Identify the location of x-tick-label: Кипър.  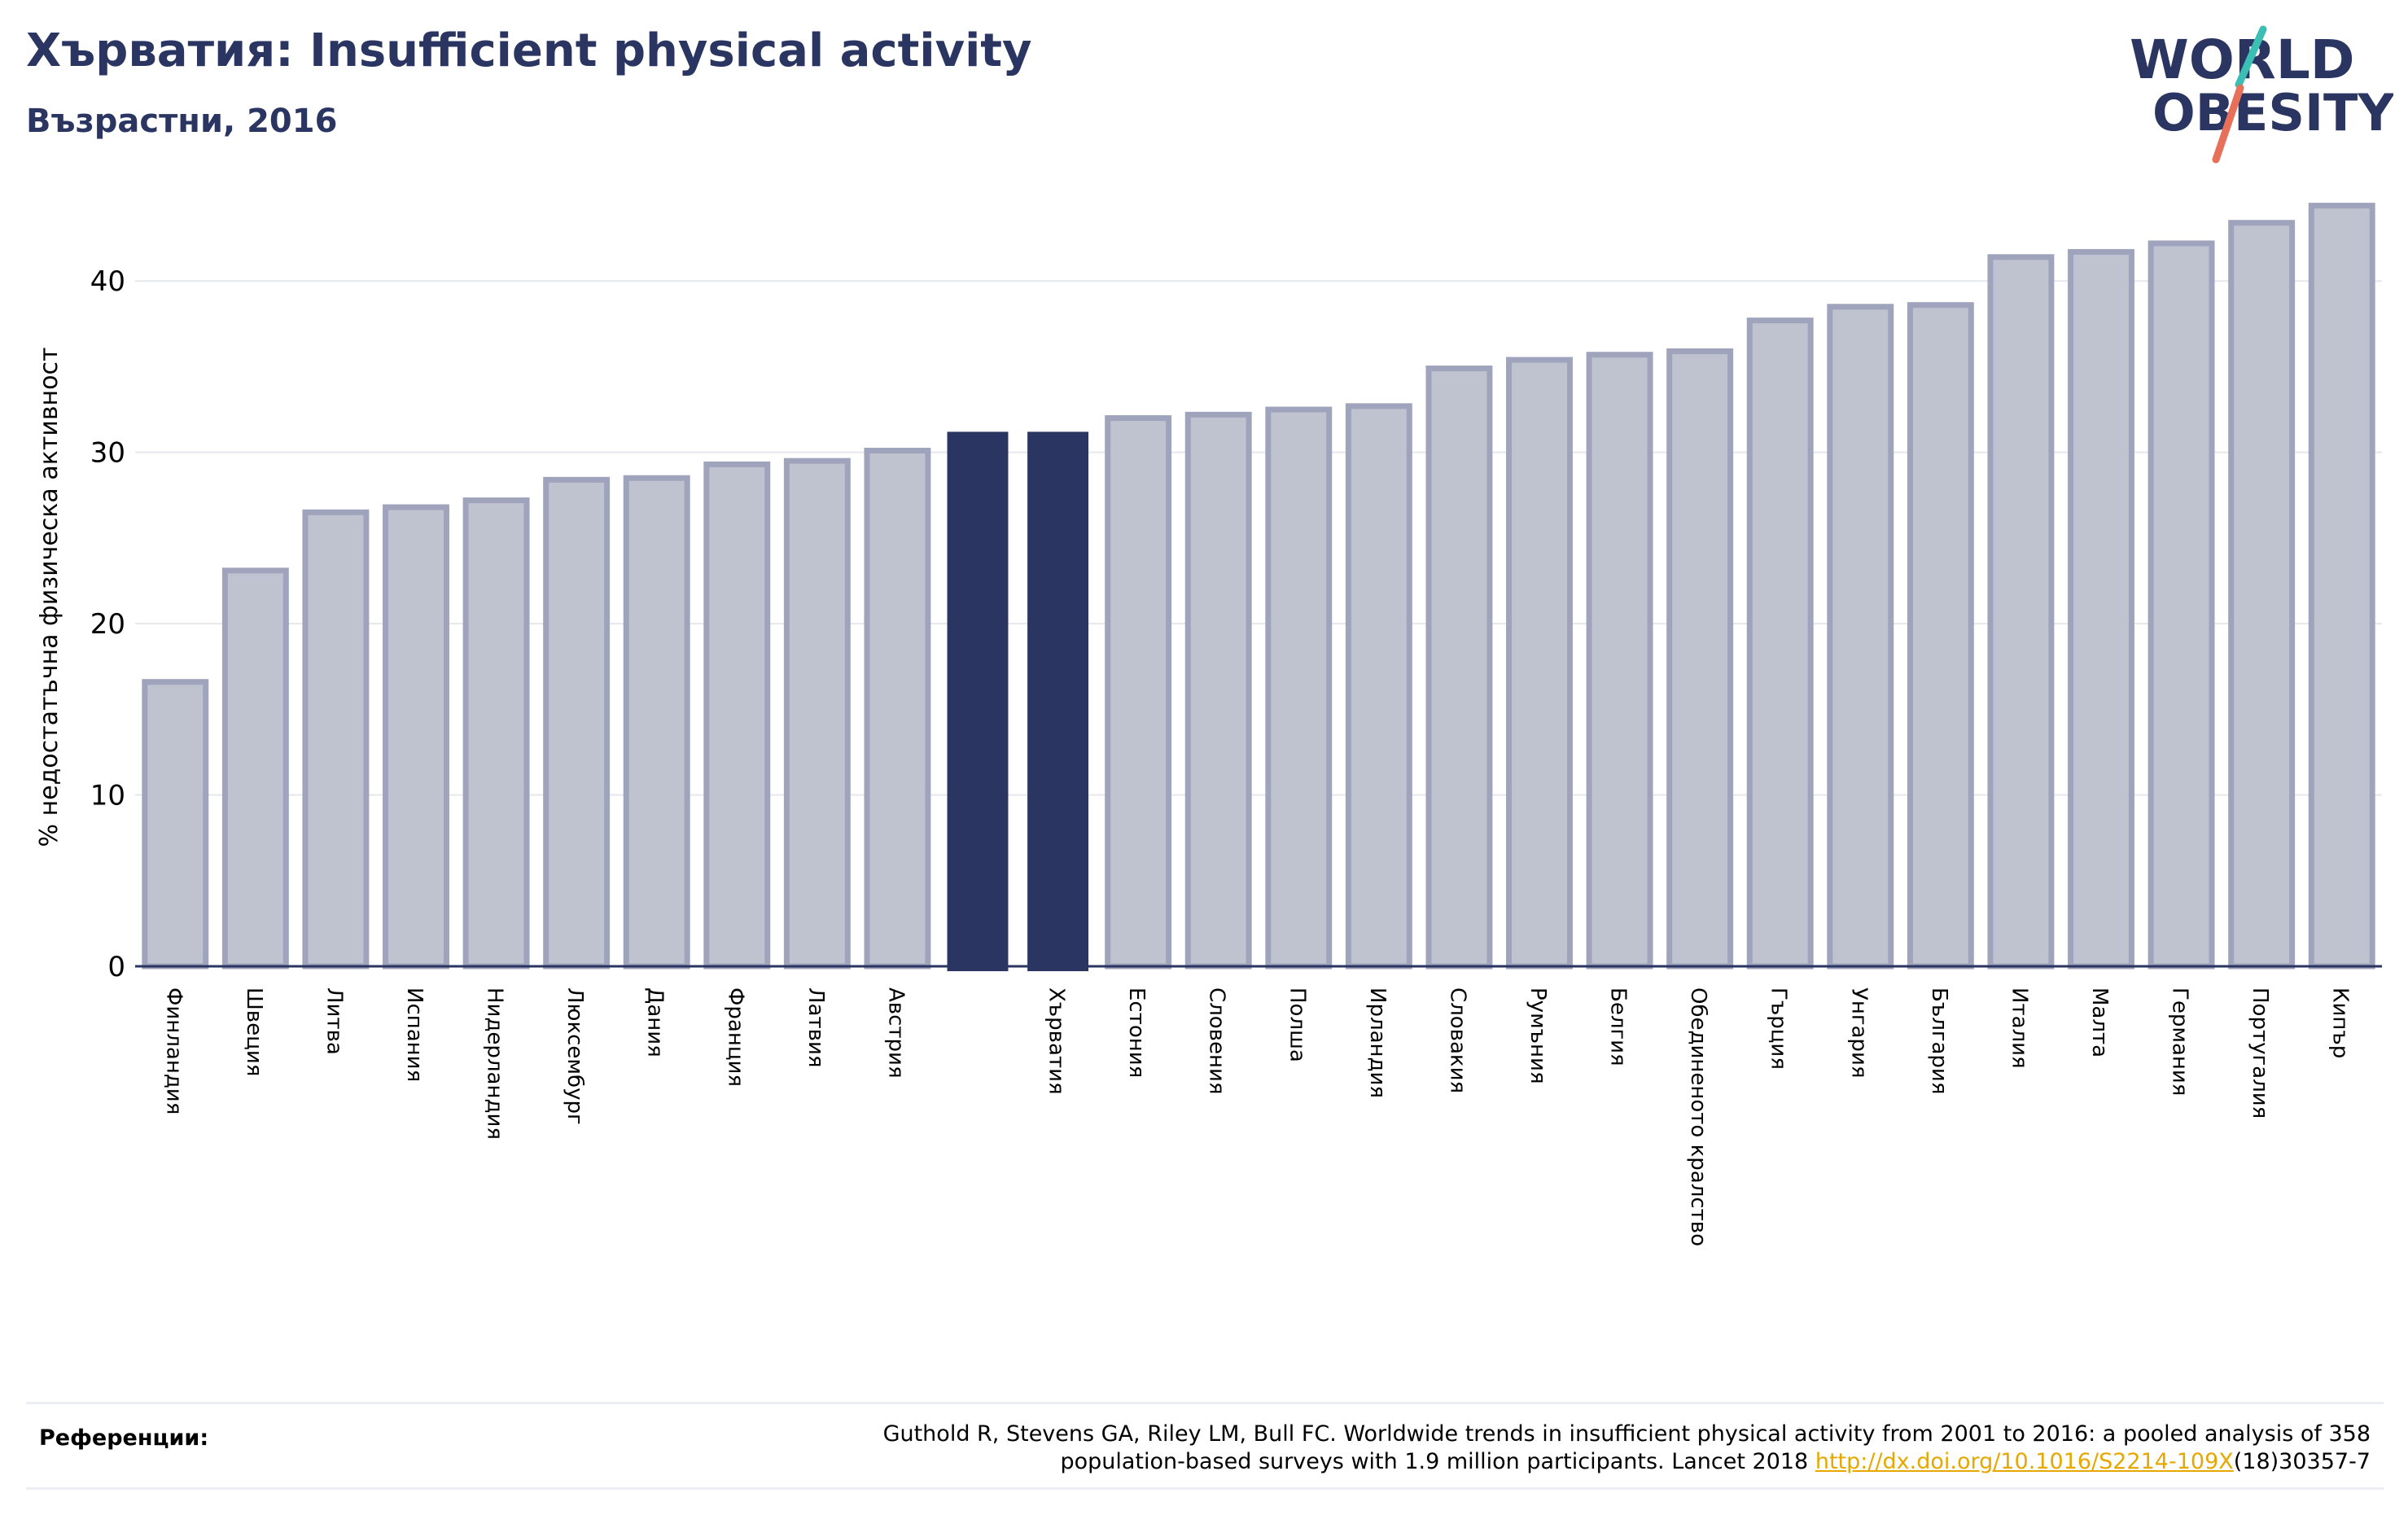
(2340, 1022).